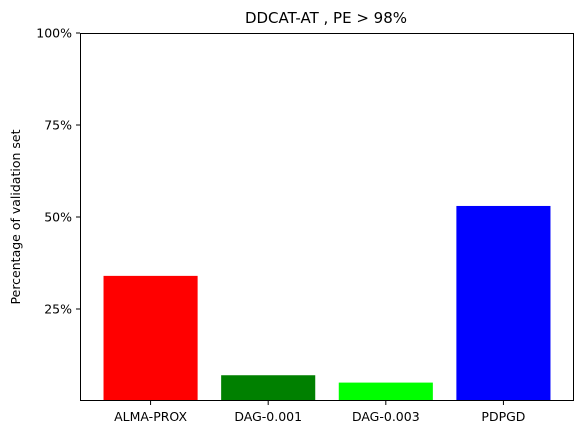  I want to click on x-tick-label: ALMA-PROX, so click(150, 416).